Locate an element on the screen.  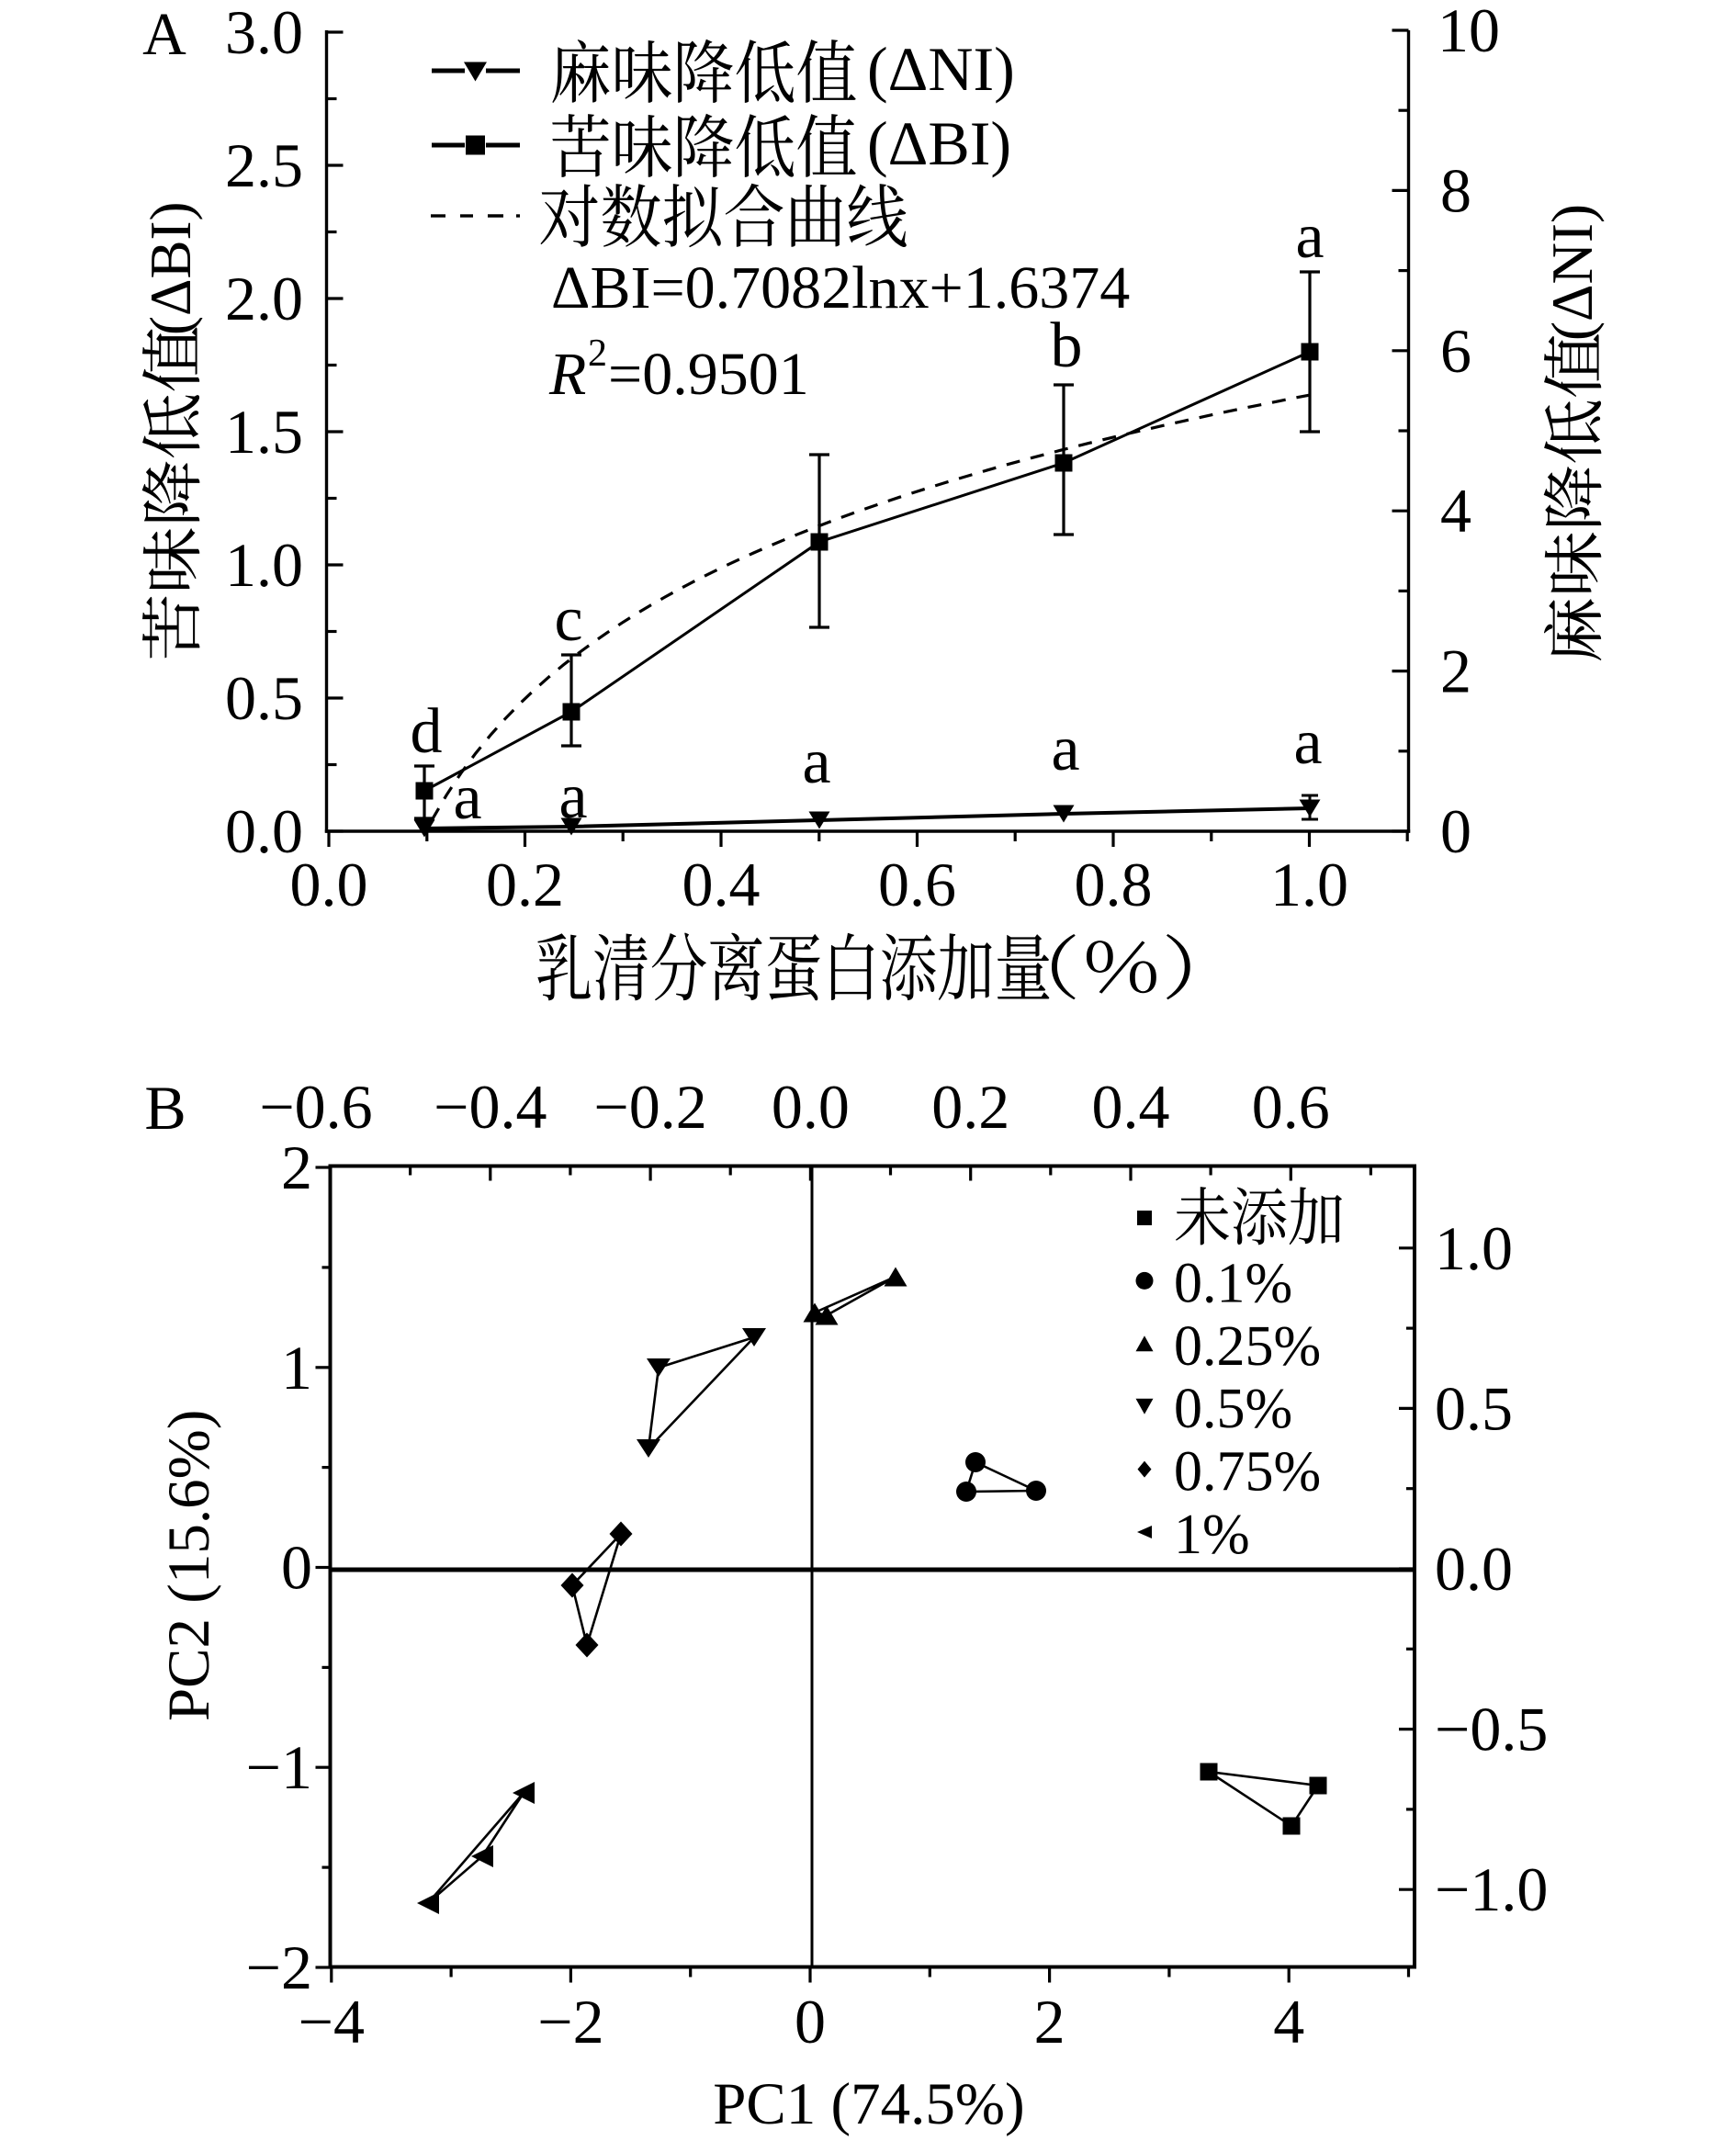
svg-text: 1.5 is located at coordinates (264, 432).